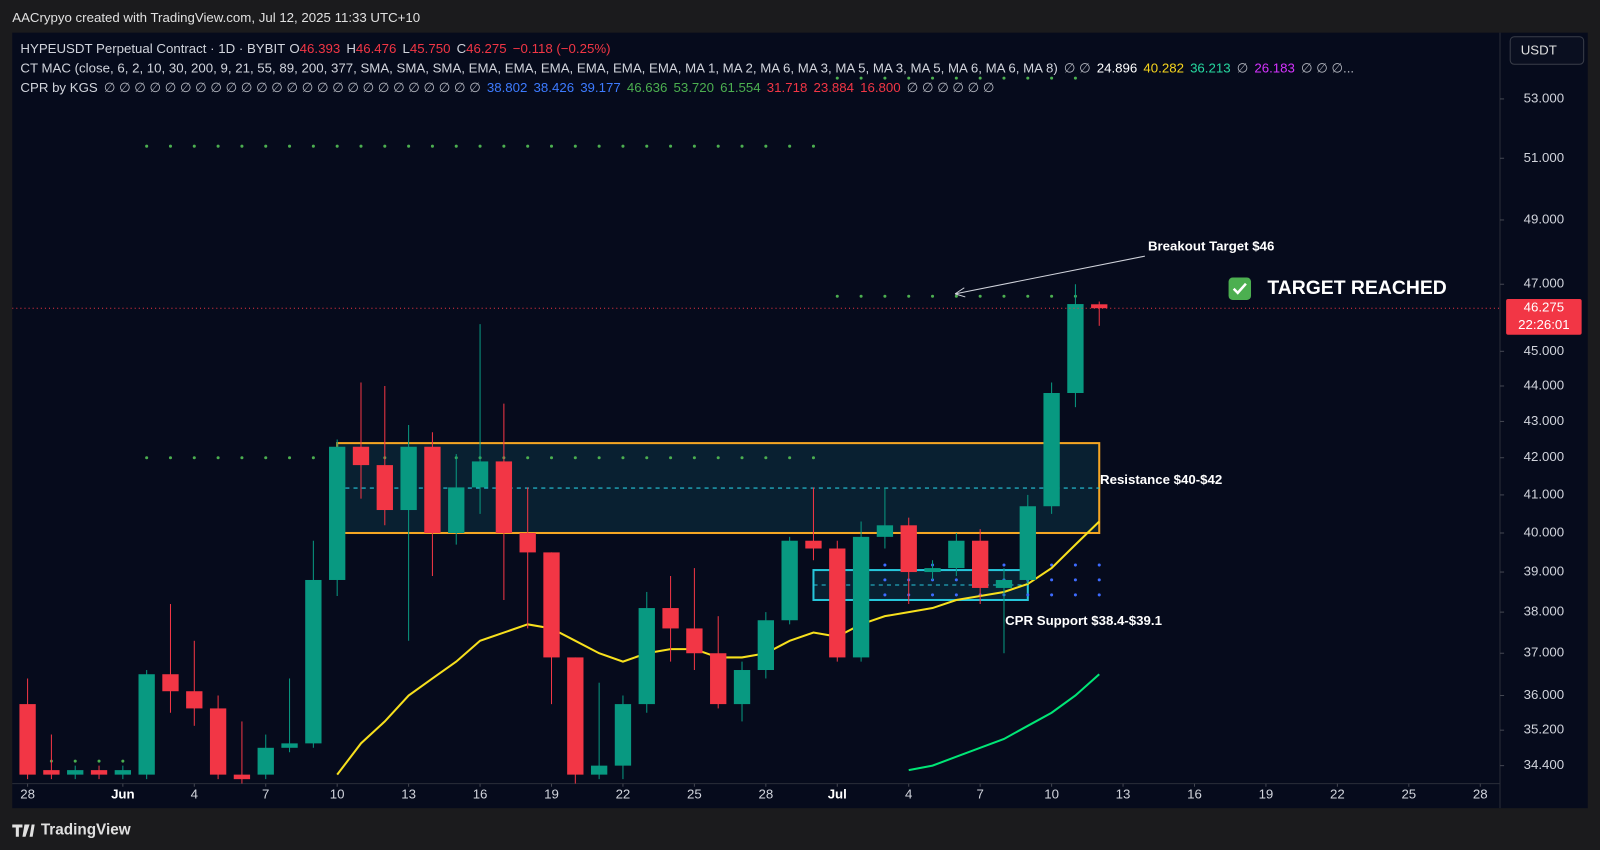 This screenshot has height=850, width=1600. Describe the element at coordinates (406, 47) in the screenshot. I see `ohlc-prefix: L` at that location.